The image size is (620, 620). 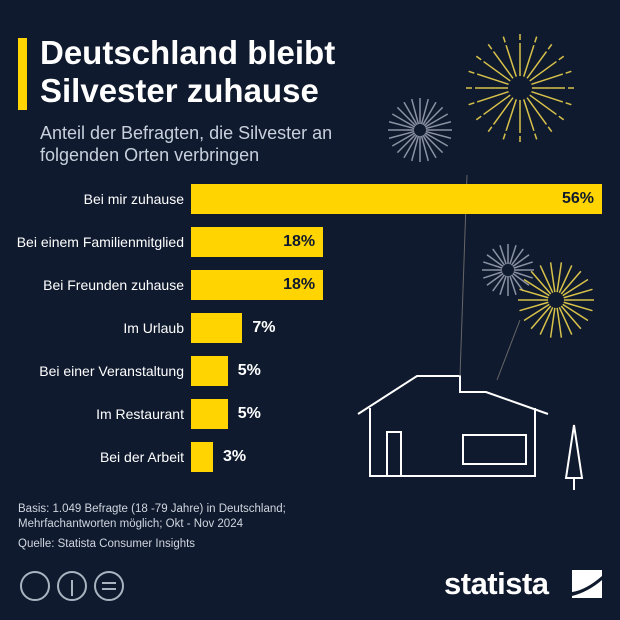 I want to click on walls, so click(x=452, y=442).